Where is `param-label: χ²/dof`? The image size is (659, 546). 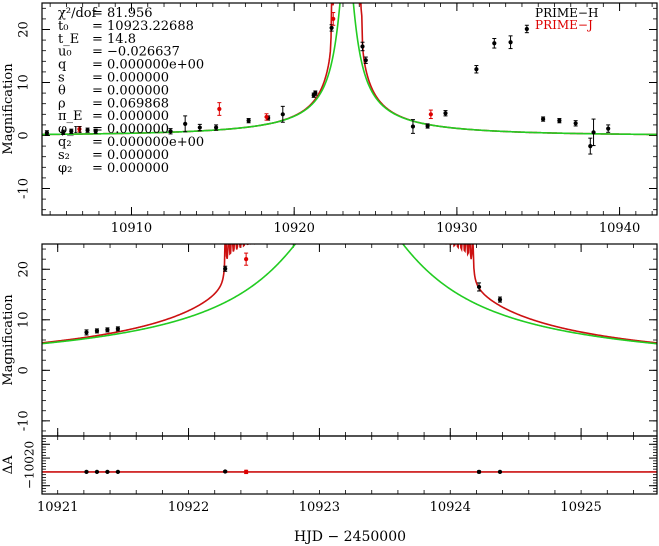 param-label: χ²/dof is located at coordinates (78, 13).